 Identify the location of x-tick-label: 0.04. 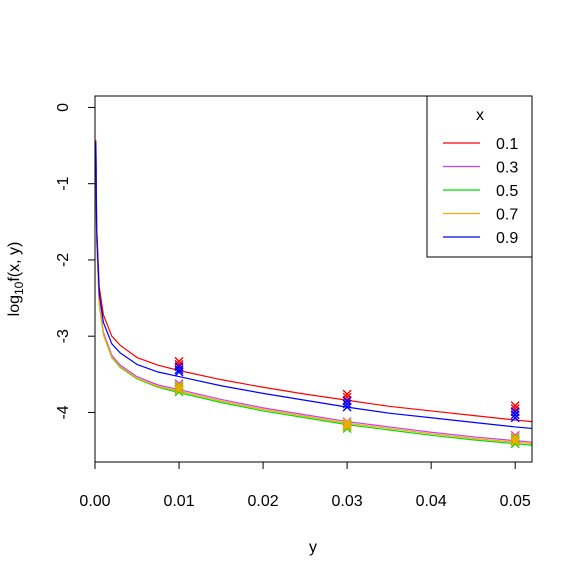
(431, 501).